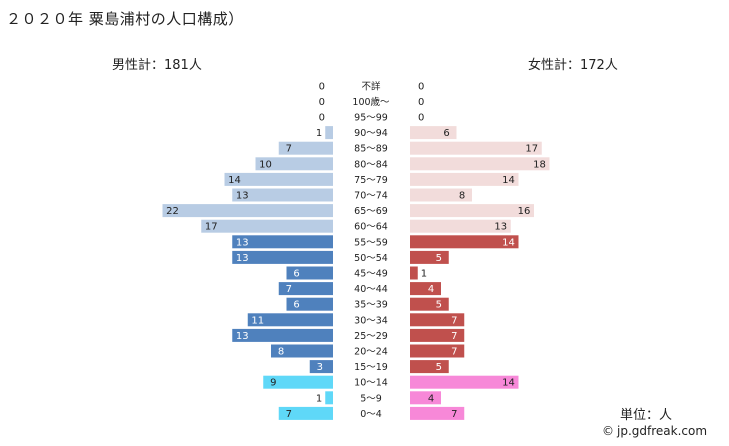 The width and height of the screenshot is (729, 446). I want to click on footer: © jp.gdfreak.com, so click(654, 431).